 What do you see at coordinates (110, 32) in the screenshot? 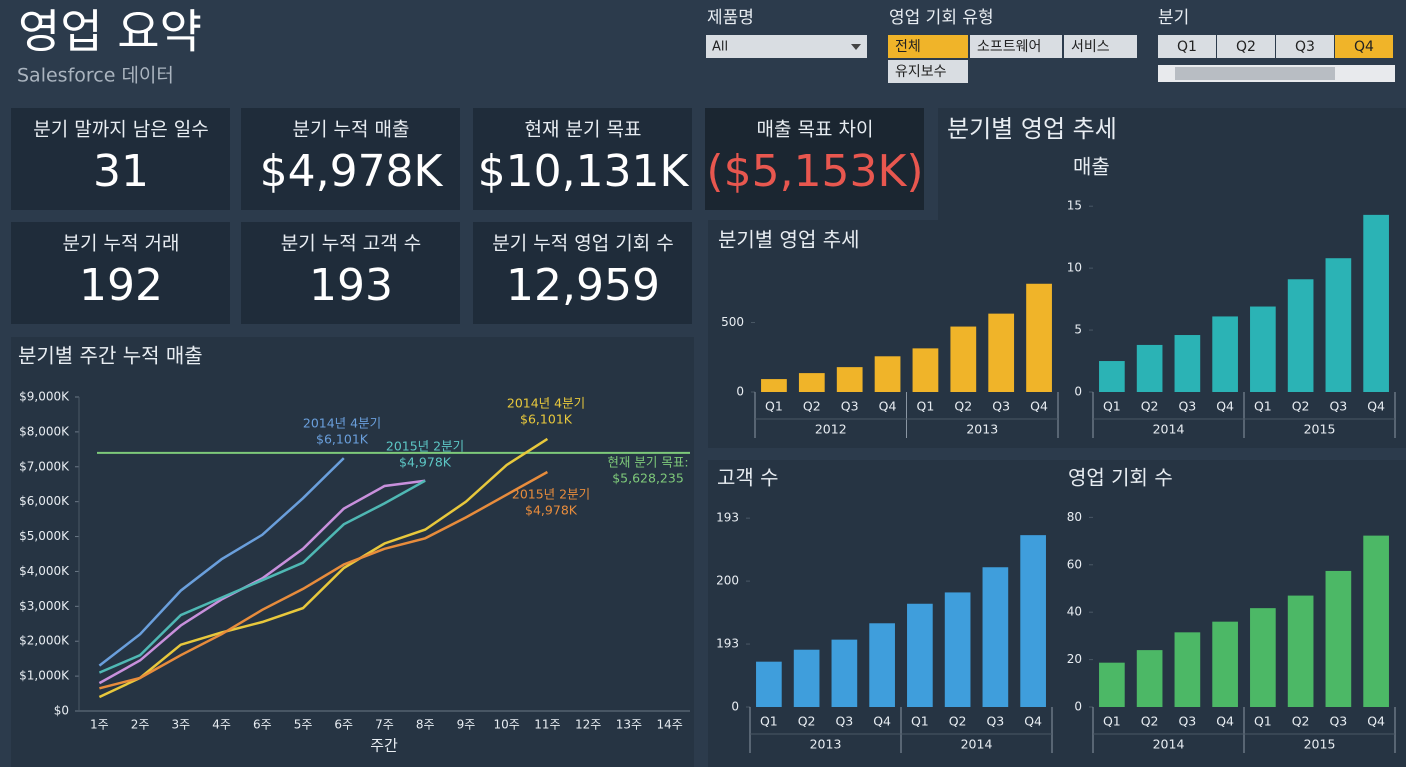
I see `page-title: 영업 요약` at bounding box center [110, 32].